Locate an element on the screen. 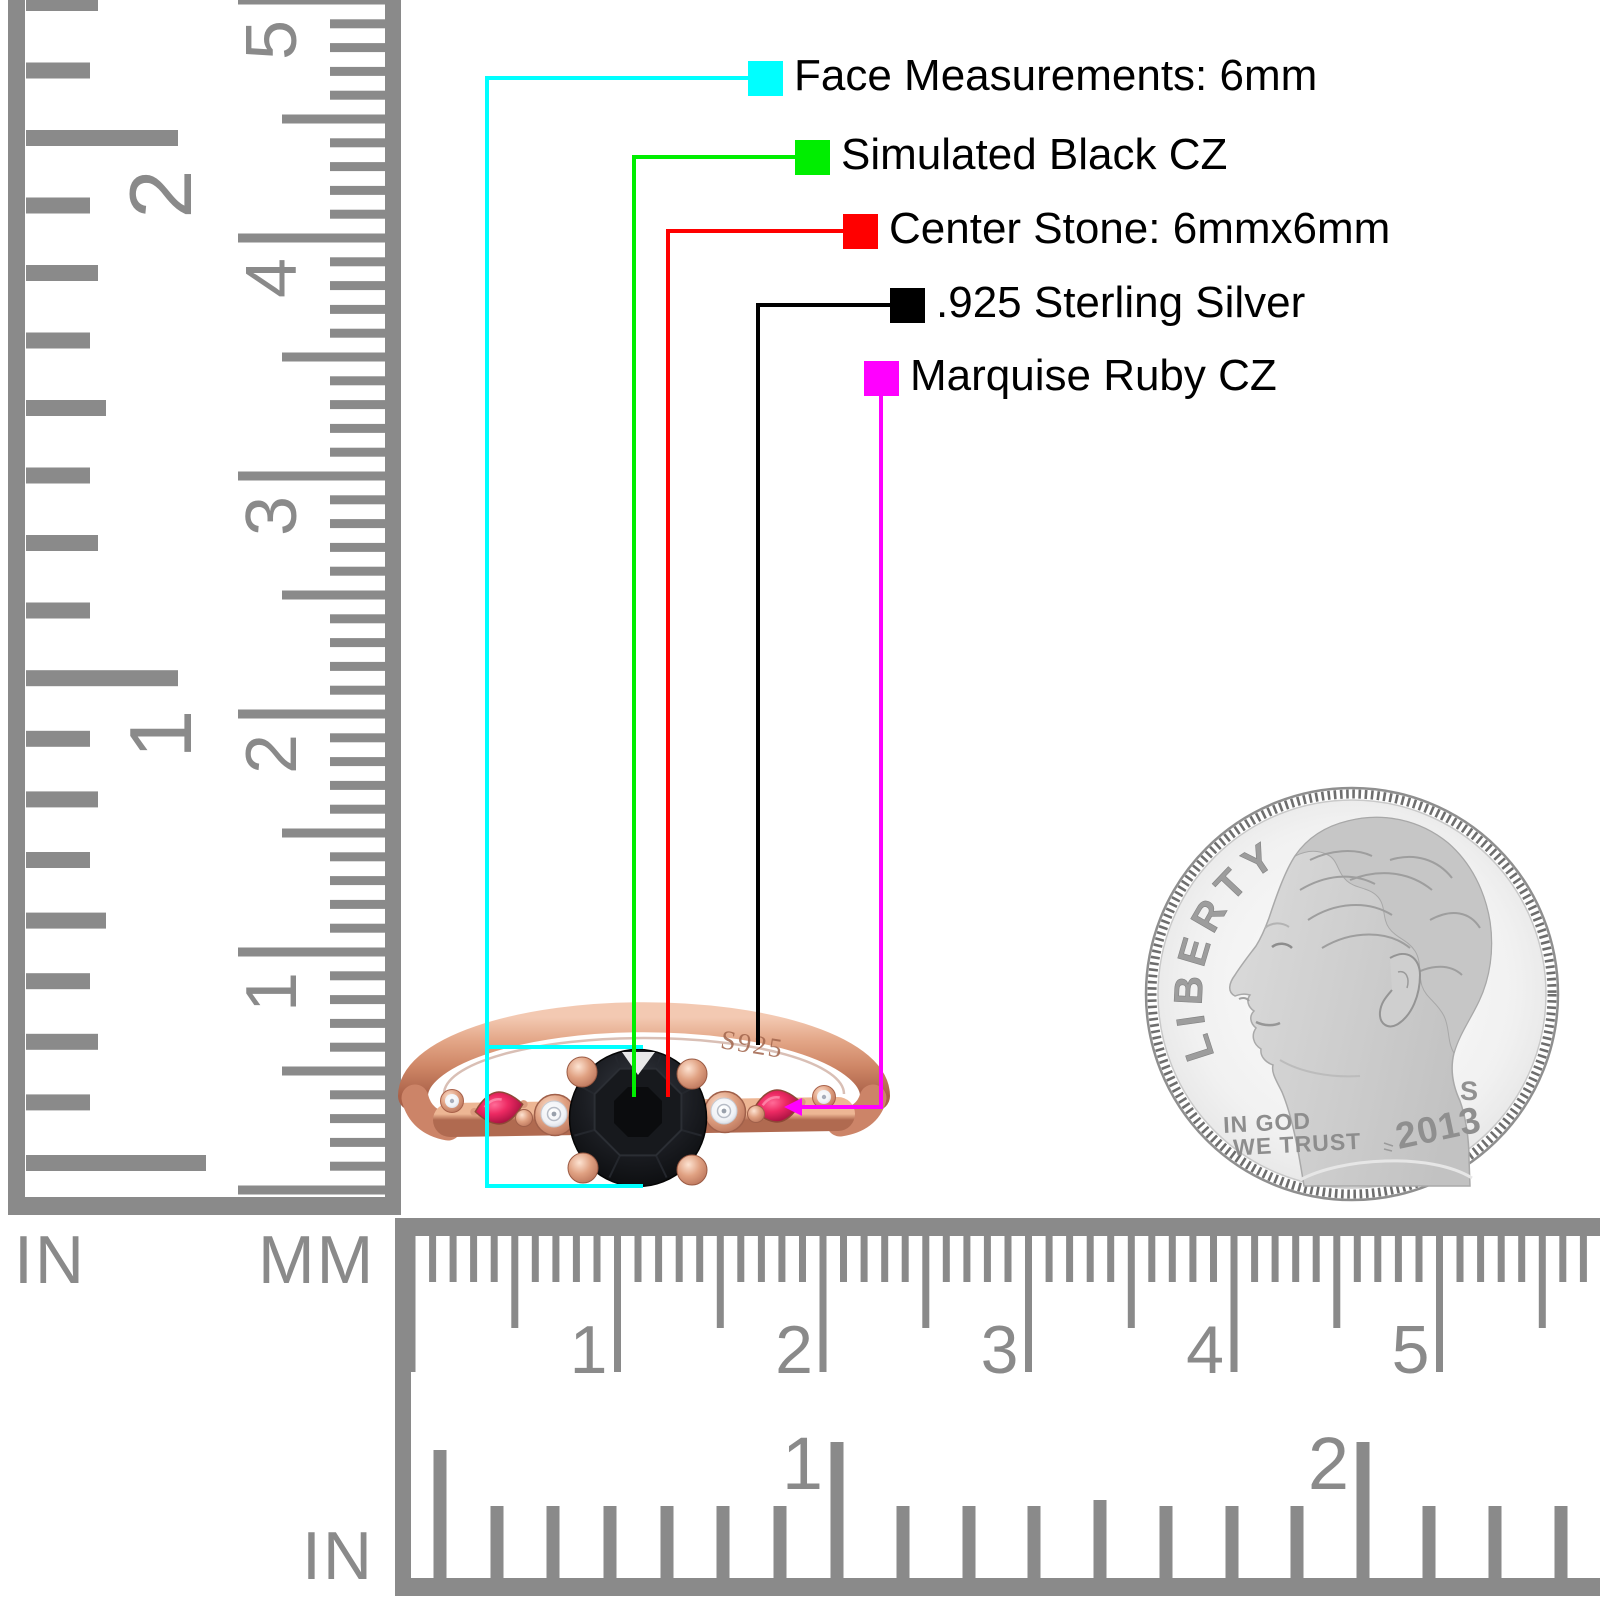  coin-reeding is located at coordinates (1352, 994).